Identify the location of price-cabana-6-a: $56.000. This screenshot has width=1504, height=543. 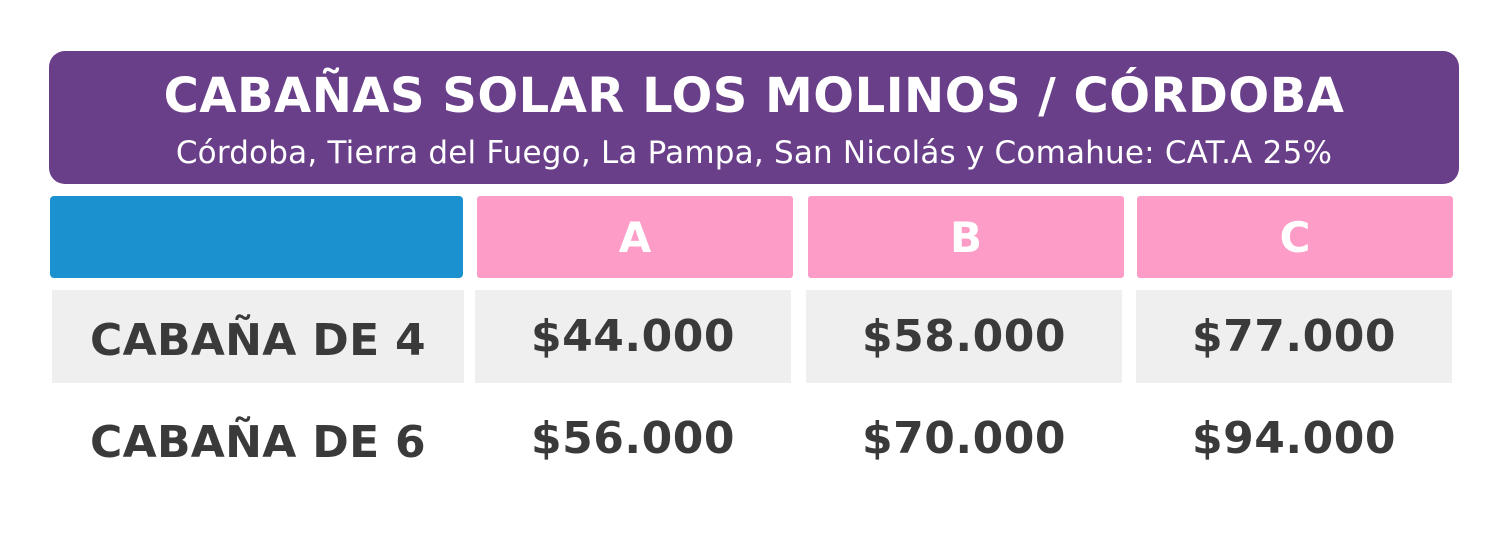
(633, 438).